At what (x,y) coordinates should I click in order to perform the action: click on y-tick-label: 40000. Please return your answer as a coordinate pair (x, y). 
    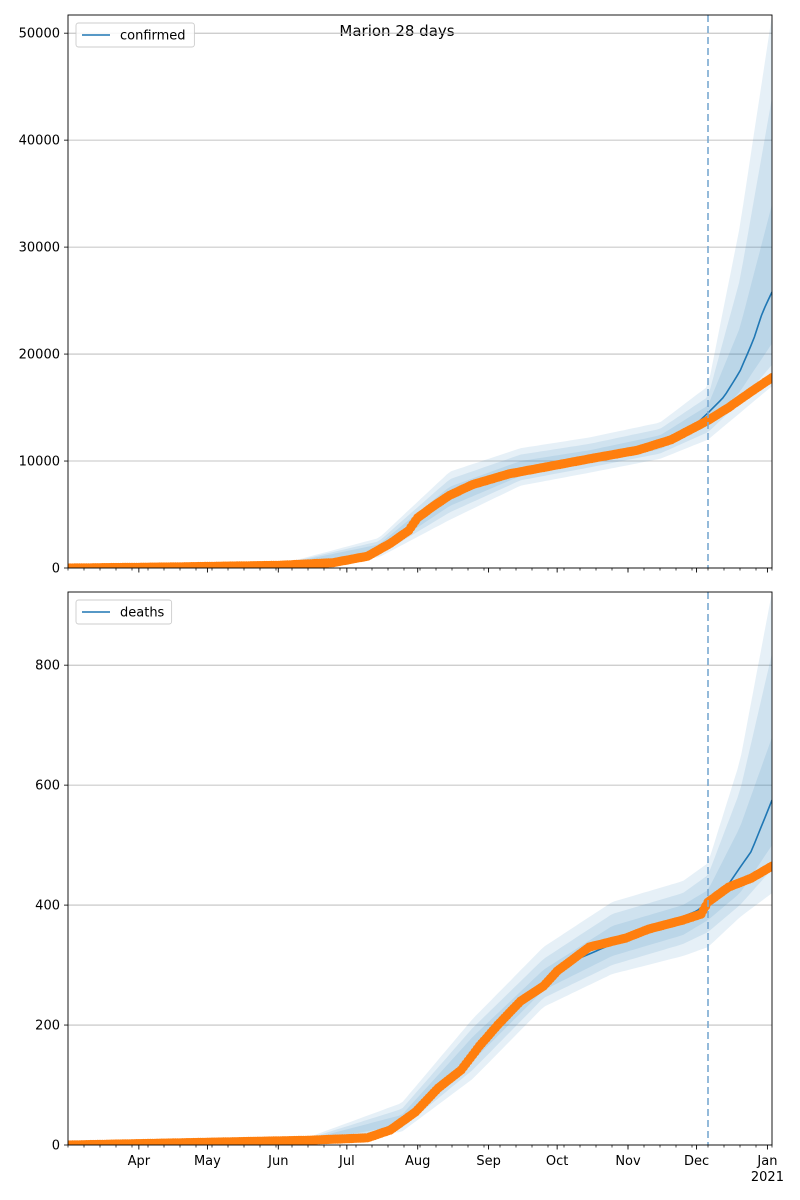
    Looking at the image, I should click on (39, 141).